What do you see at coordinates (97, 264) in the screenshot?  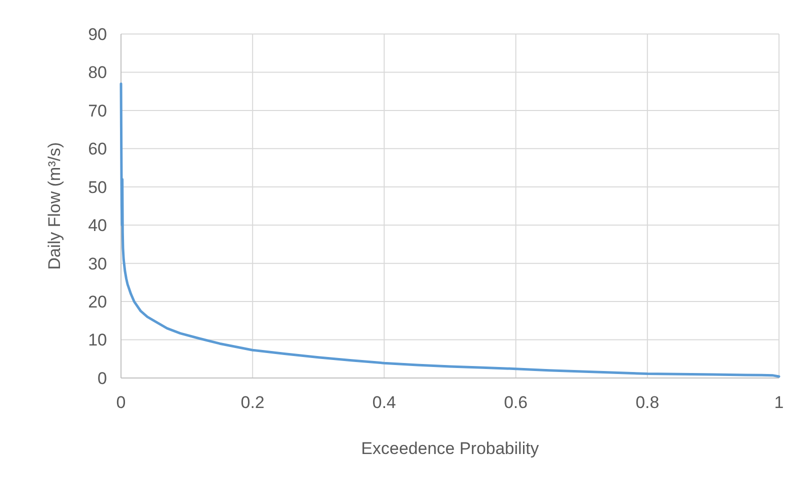 I see `y-tick-label: 30` at bounding box center [97, 264].